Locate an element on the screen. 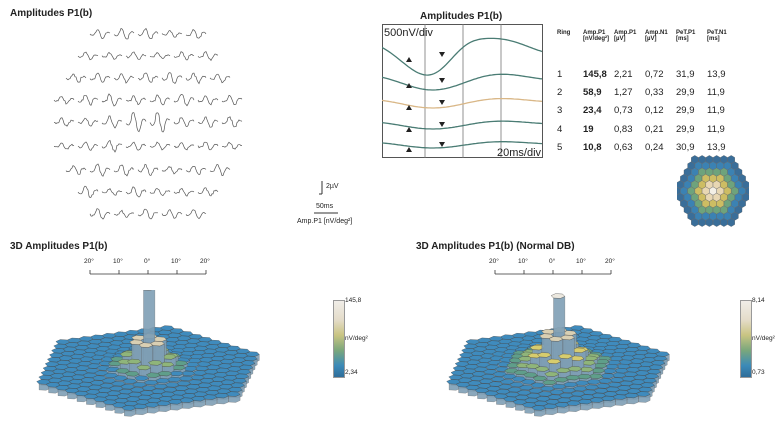 The image size is (783, 438). table-cell: 11,9 is located at coordinates (716, 92).